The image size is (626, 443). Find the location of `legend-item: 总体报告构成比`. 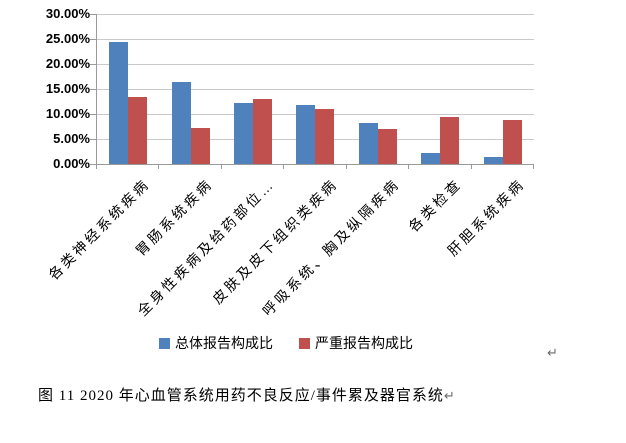

legend-item: 总体报告构成比 is located at coordinates (216, 343).